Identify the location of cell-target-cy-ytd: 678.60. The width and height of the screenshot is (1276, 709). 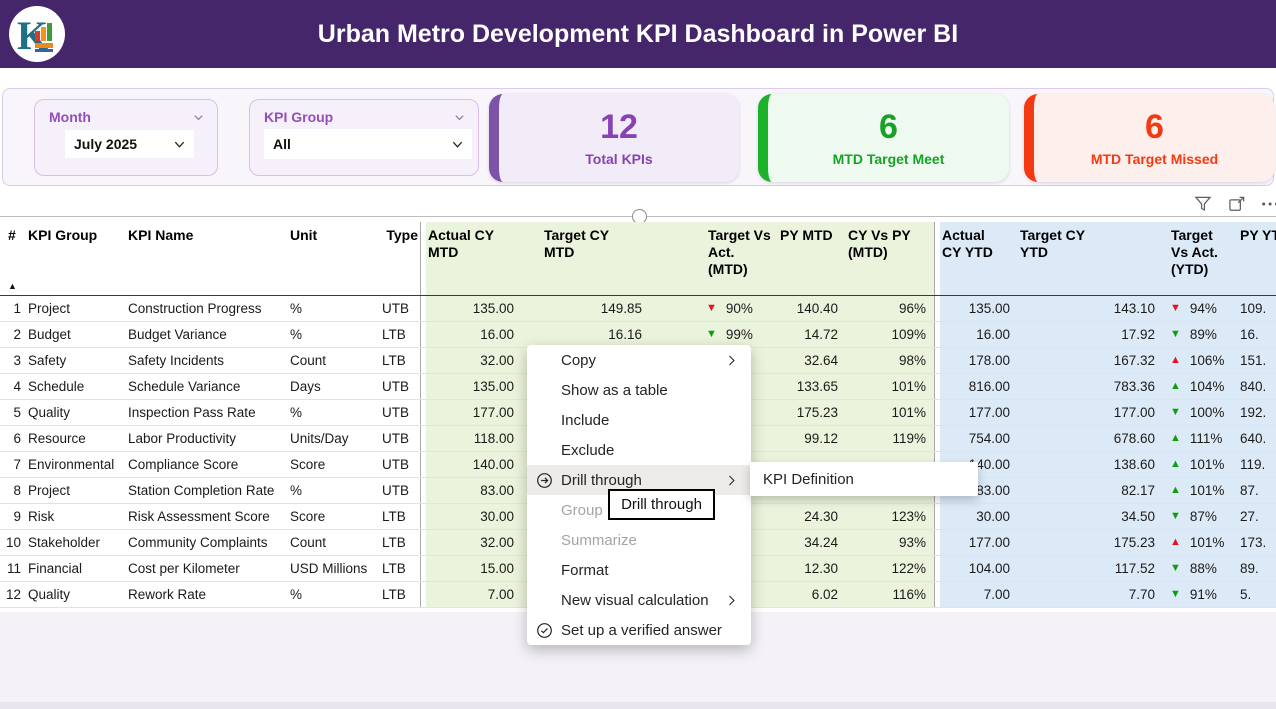
(1090, 438).